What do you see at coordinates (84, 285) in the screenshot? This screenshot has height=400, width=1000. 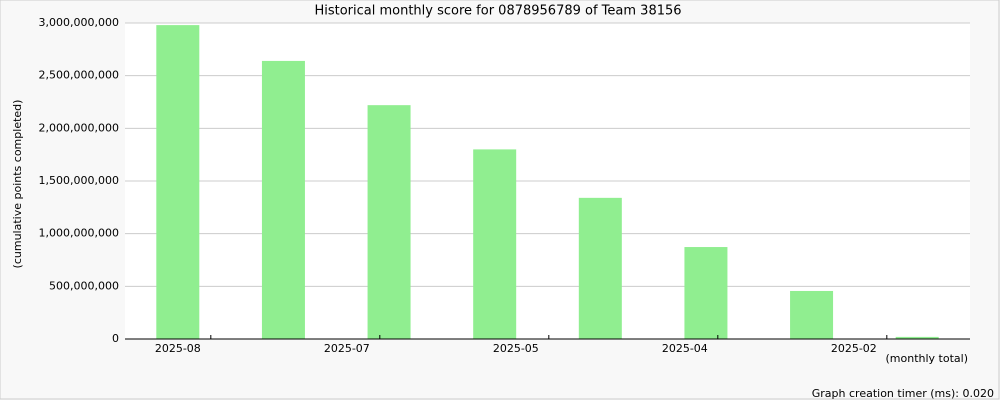 I see `y-tick-label: 500,000,000` at bounding box center [84, 285].